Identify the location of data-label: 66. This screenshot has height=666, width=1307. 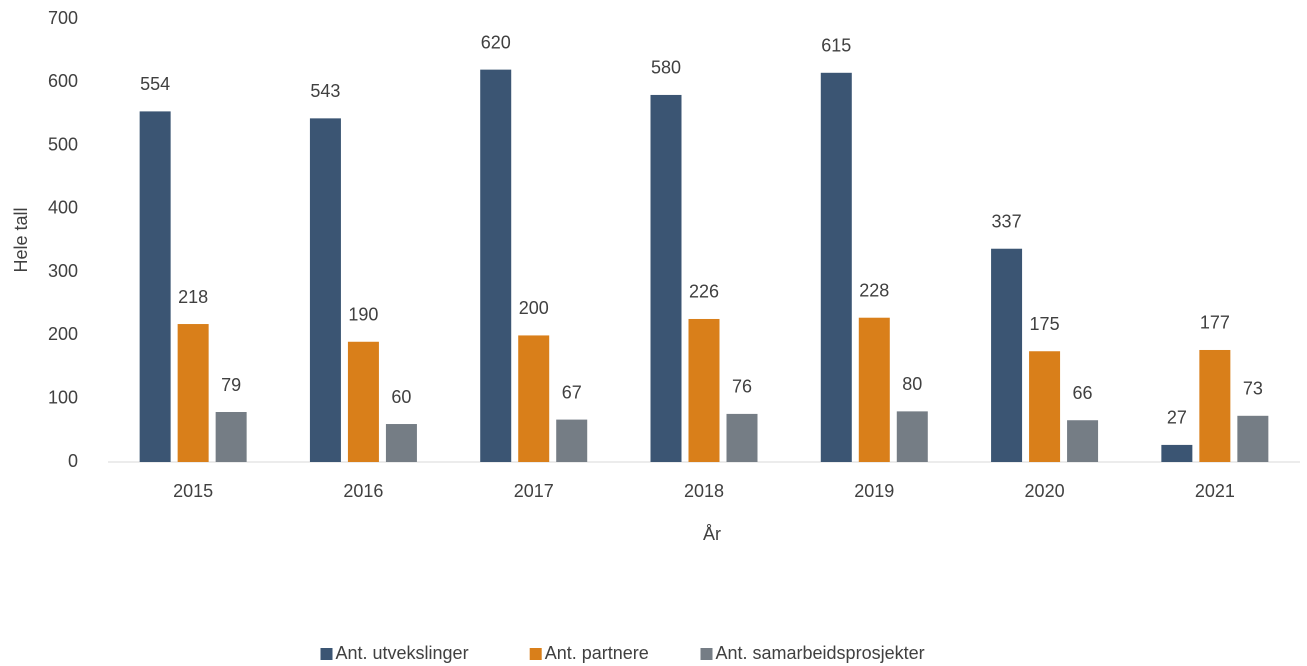
(1083, 393).